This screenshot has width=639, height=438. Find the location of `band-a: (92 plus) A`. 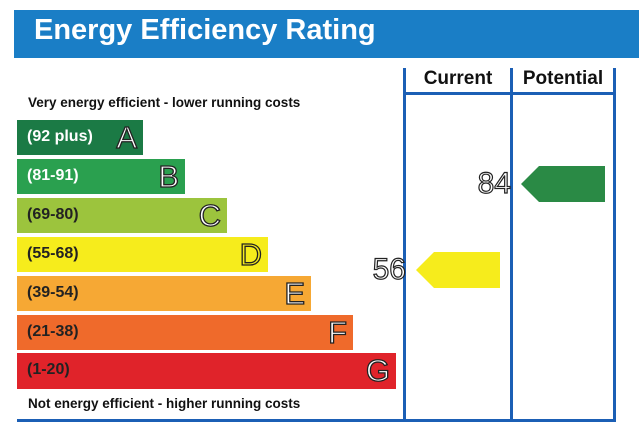

band-a: (92 plus) A is located at coordinates (80, 137).